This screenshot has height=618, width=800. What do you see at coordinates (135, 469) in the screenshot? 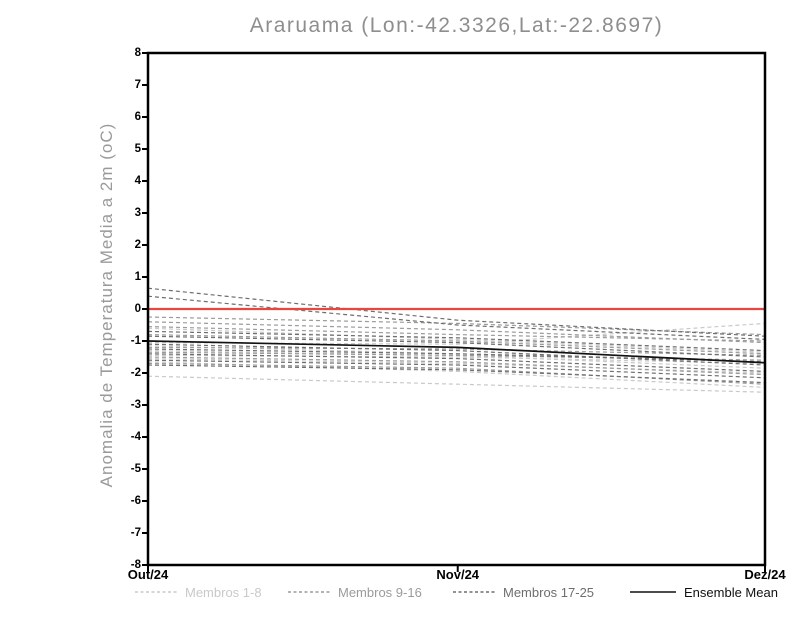
I see `y-tick-label: -5` at bounding box center [135, 469].